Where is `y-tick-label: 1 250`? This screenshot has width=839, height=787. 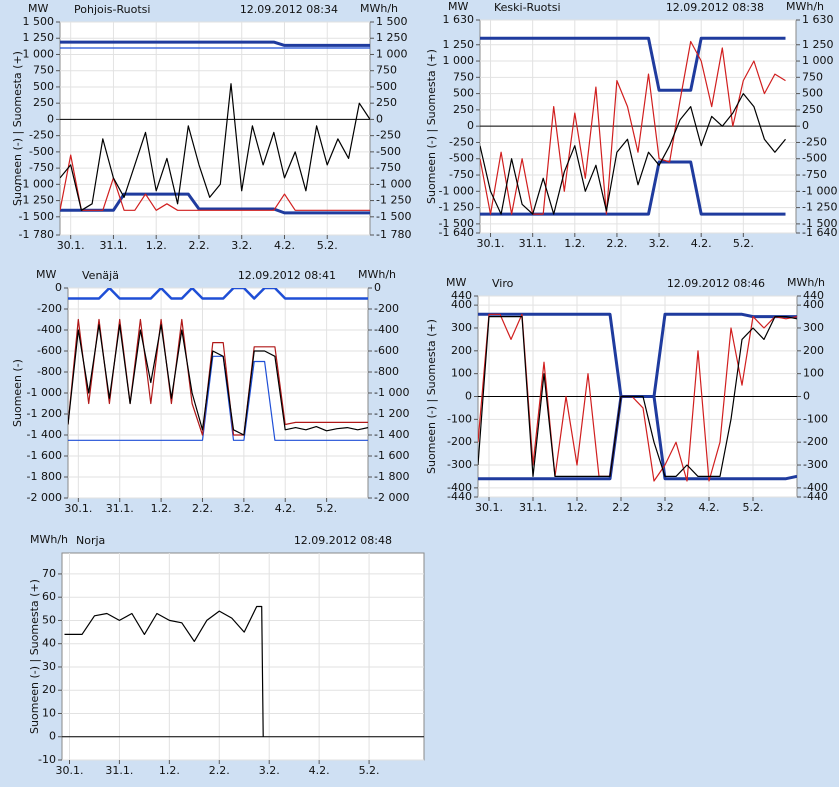 y-tick-label: 1 250 is located at coordinates (459, 44).